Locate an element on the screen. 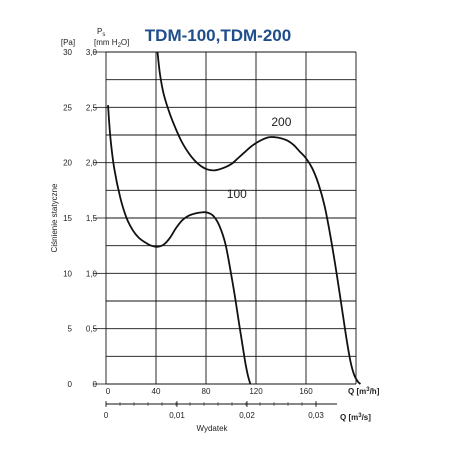 This screenshot has height=458, width=458. pa-tick-label: 25 is located at coordinates (67, 107).